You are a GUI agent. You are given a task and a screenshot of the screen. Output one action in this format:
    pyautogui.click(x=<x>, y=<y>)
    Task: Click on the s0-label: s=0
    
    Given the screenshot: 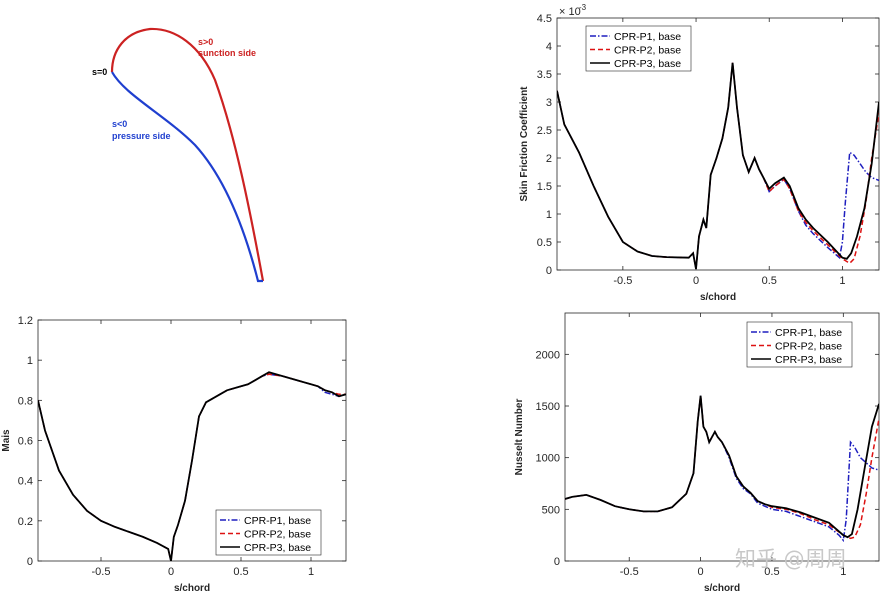 What is the action you would take?
    pyautogui.click(x=99, y=72)
    